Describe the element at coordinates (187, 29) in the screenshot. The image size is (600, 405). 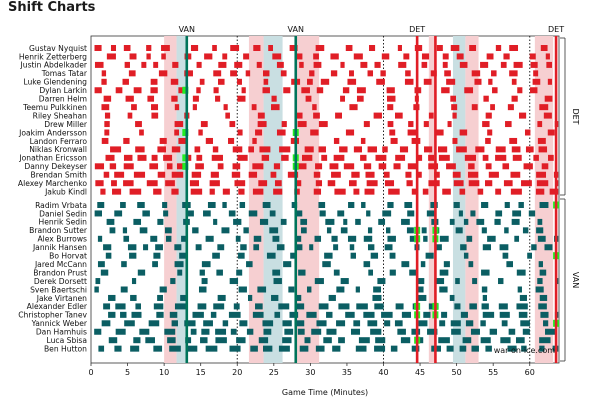
I see `goal-label: VAN` at that location.